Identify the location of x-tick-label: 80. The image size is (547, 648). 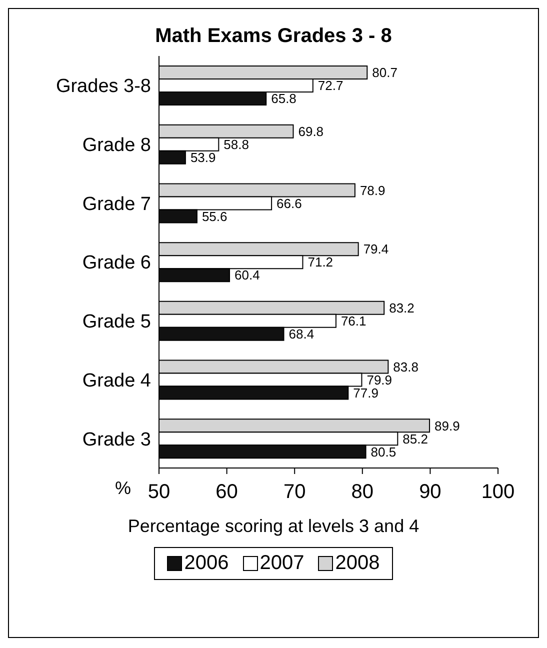
(362, 492).